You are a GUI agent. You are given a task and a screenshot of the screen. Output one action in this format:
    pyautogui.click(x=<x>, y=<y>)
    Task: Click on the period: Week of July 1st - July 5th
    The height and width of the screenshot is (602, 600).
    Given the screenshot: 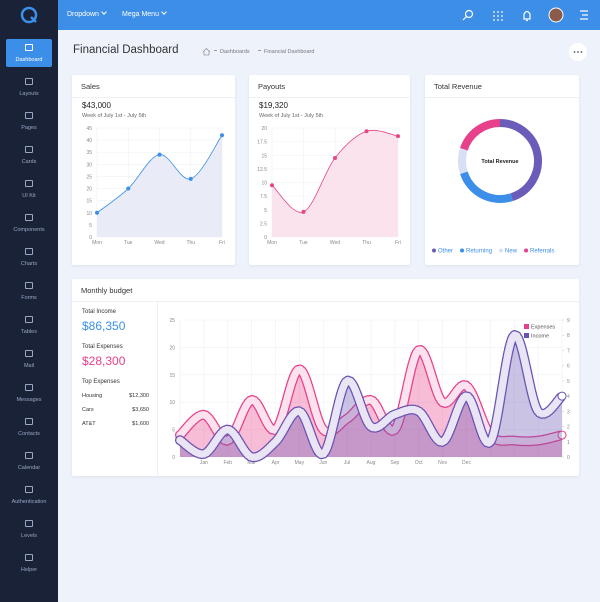 What is the action you would take?
    pyautogui.click(x=114, y=116)
    